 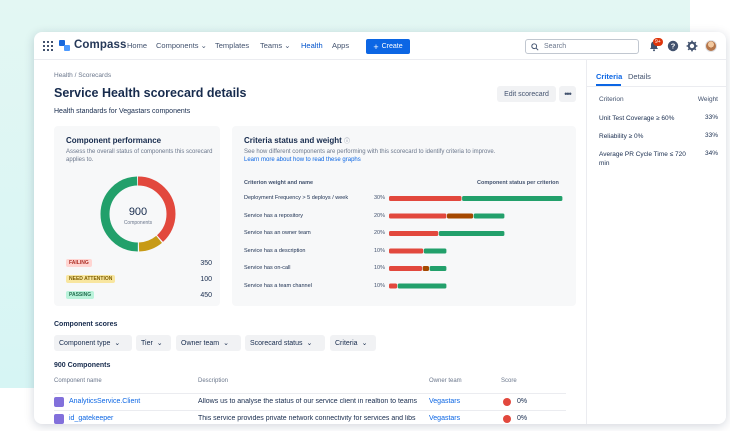 I want to click on filter-label: Criteria, so click(x=346, y=343).